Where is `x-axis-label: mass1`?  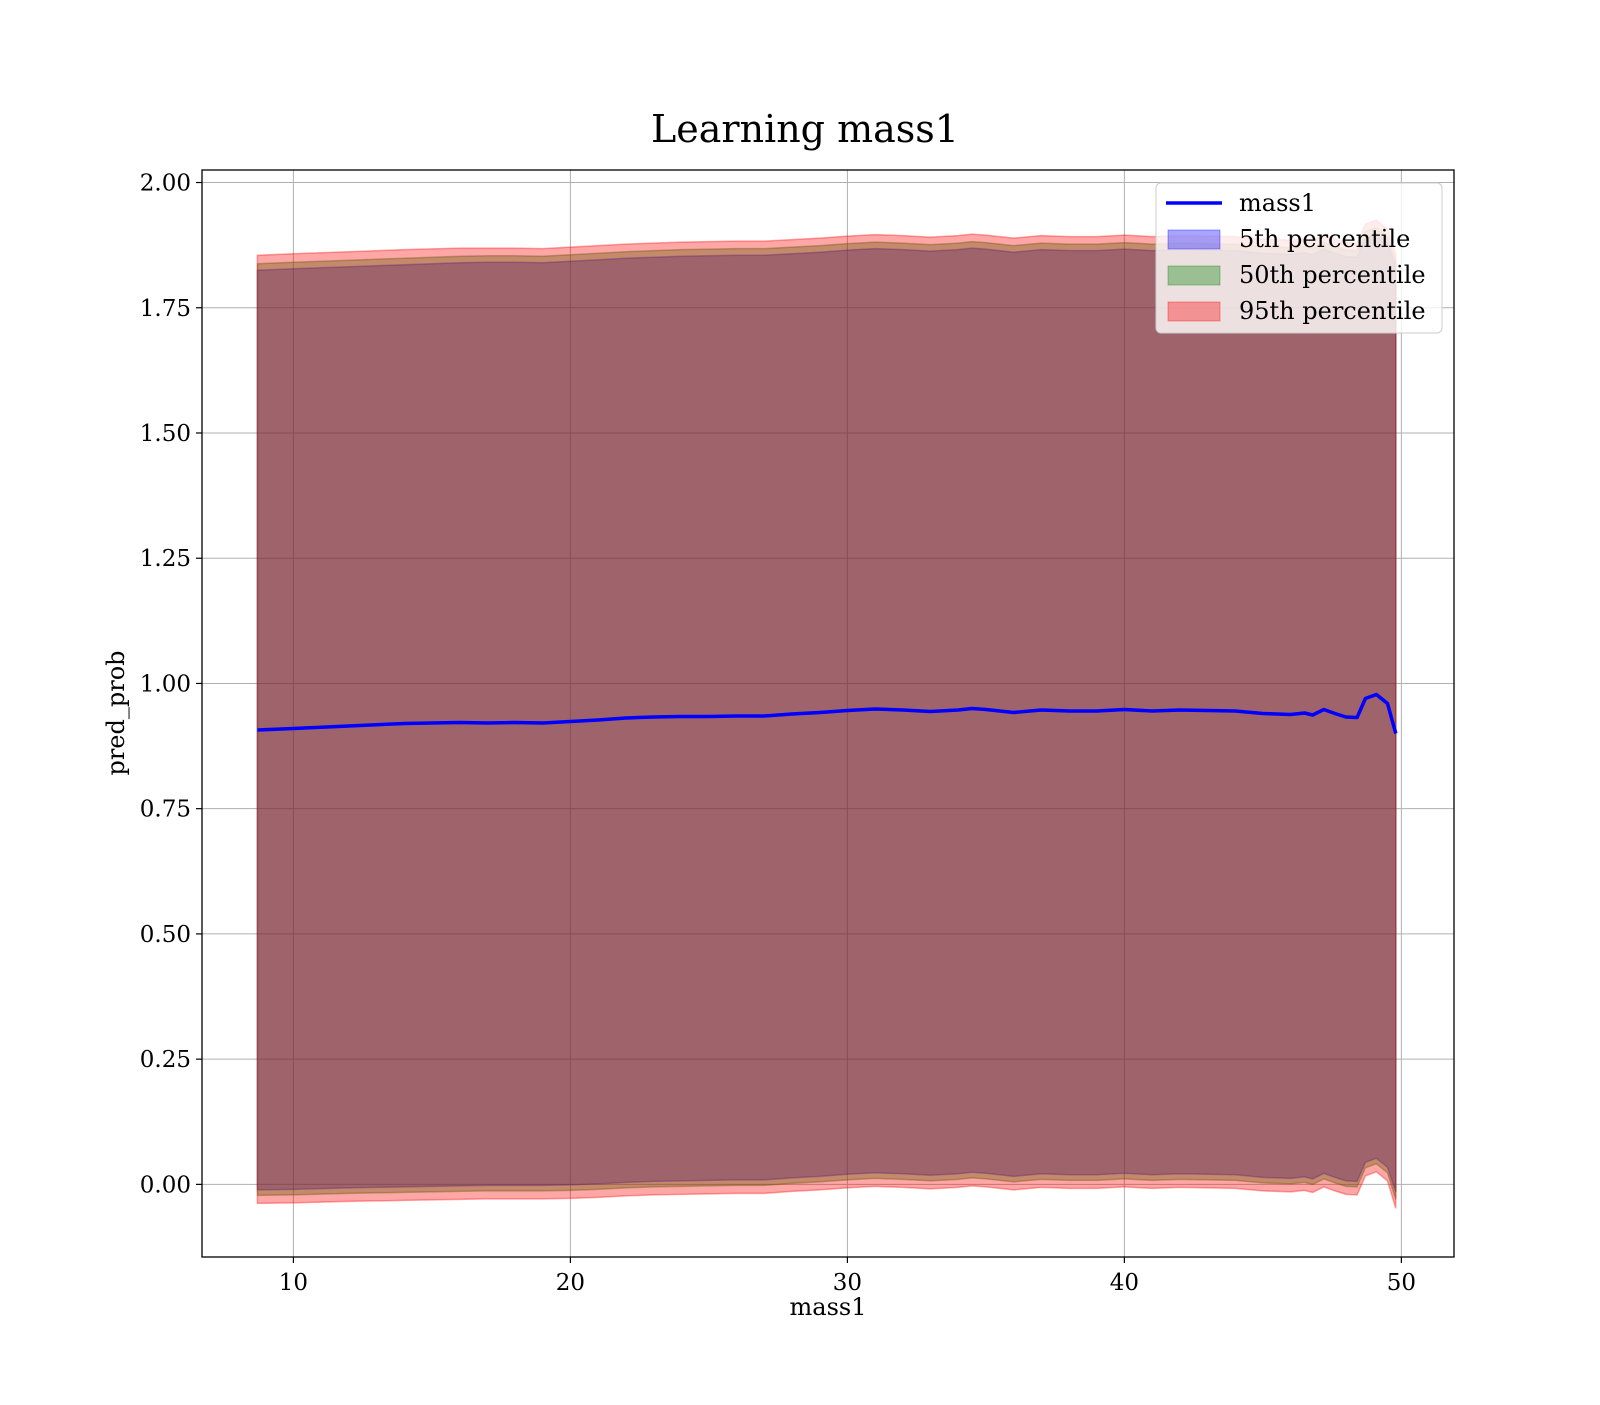 x-axis-label: mass1 is located at coordinates (828, 1307).